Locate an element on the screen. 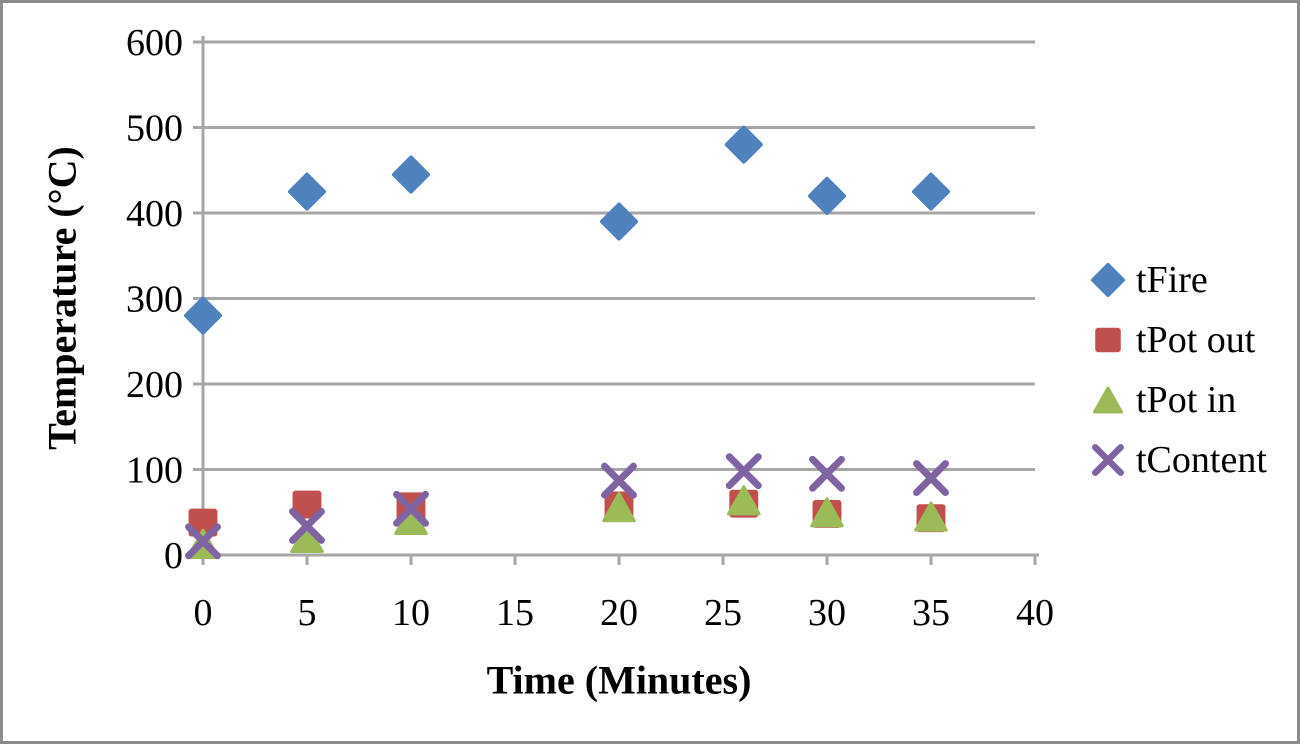 This screenshot has width=1300, height=744. legend: tFire tPot out tPot in tContent is located at coordinates (1178, 370).